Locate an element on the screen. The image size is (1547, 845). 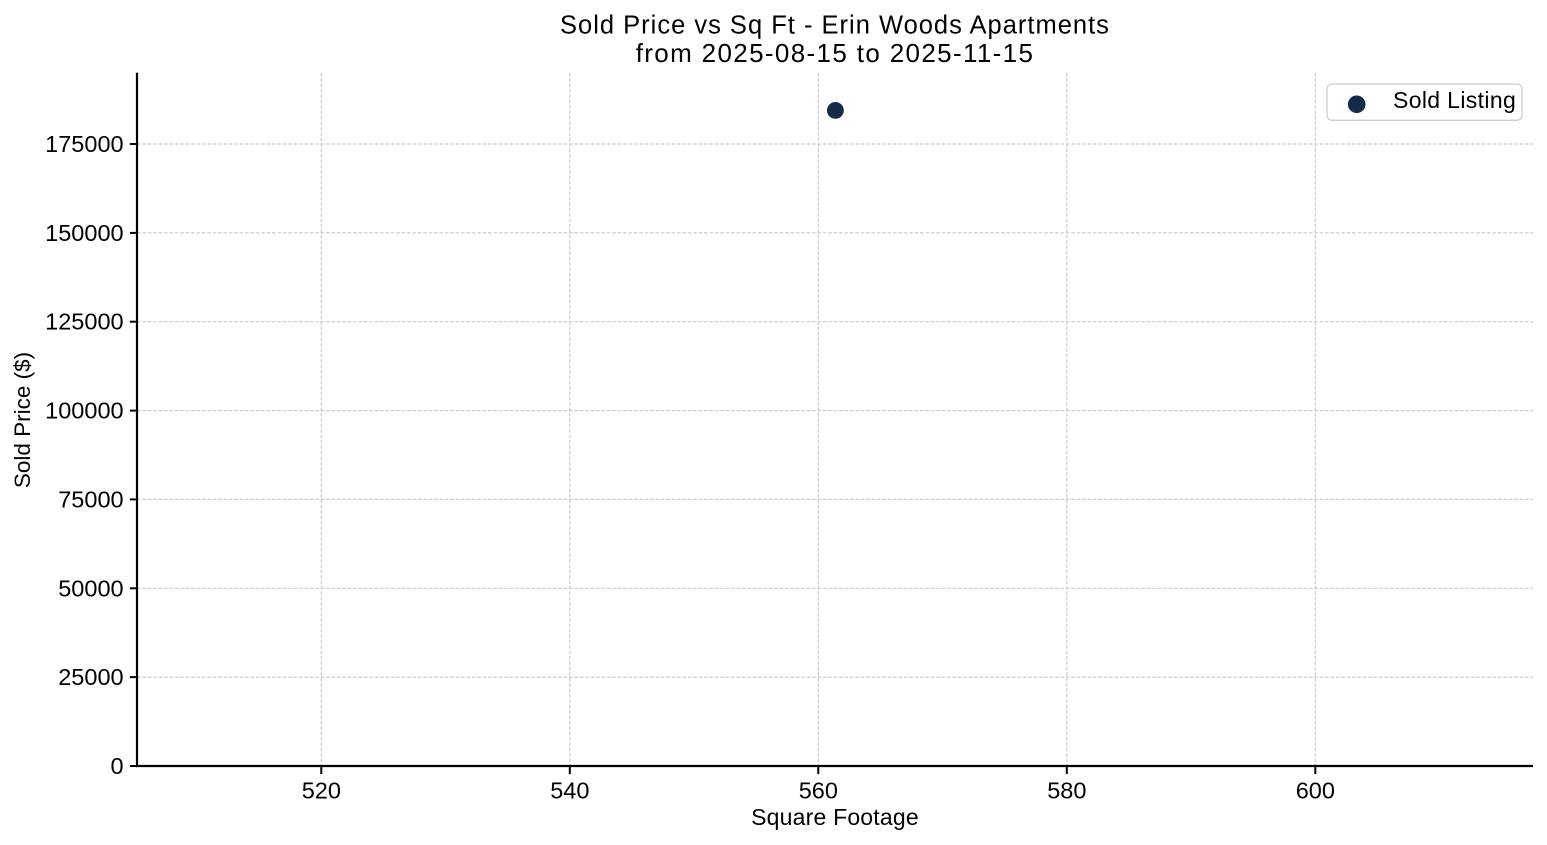
svg-text: 540 is located at coordinates (569, 790).